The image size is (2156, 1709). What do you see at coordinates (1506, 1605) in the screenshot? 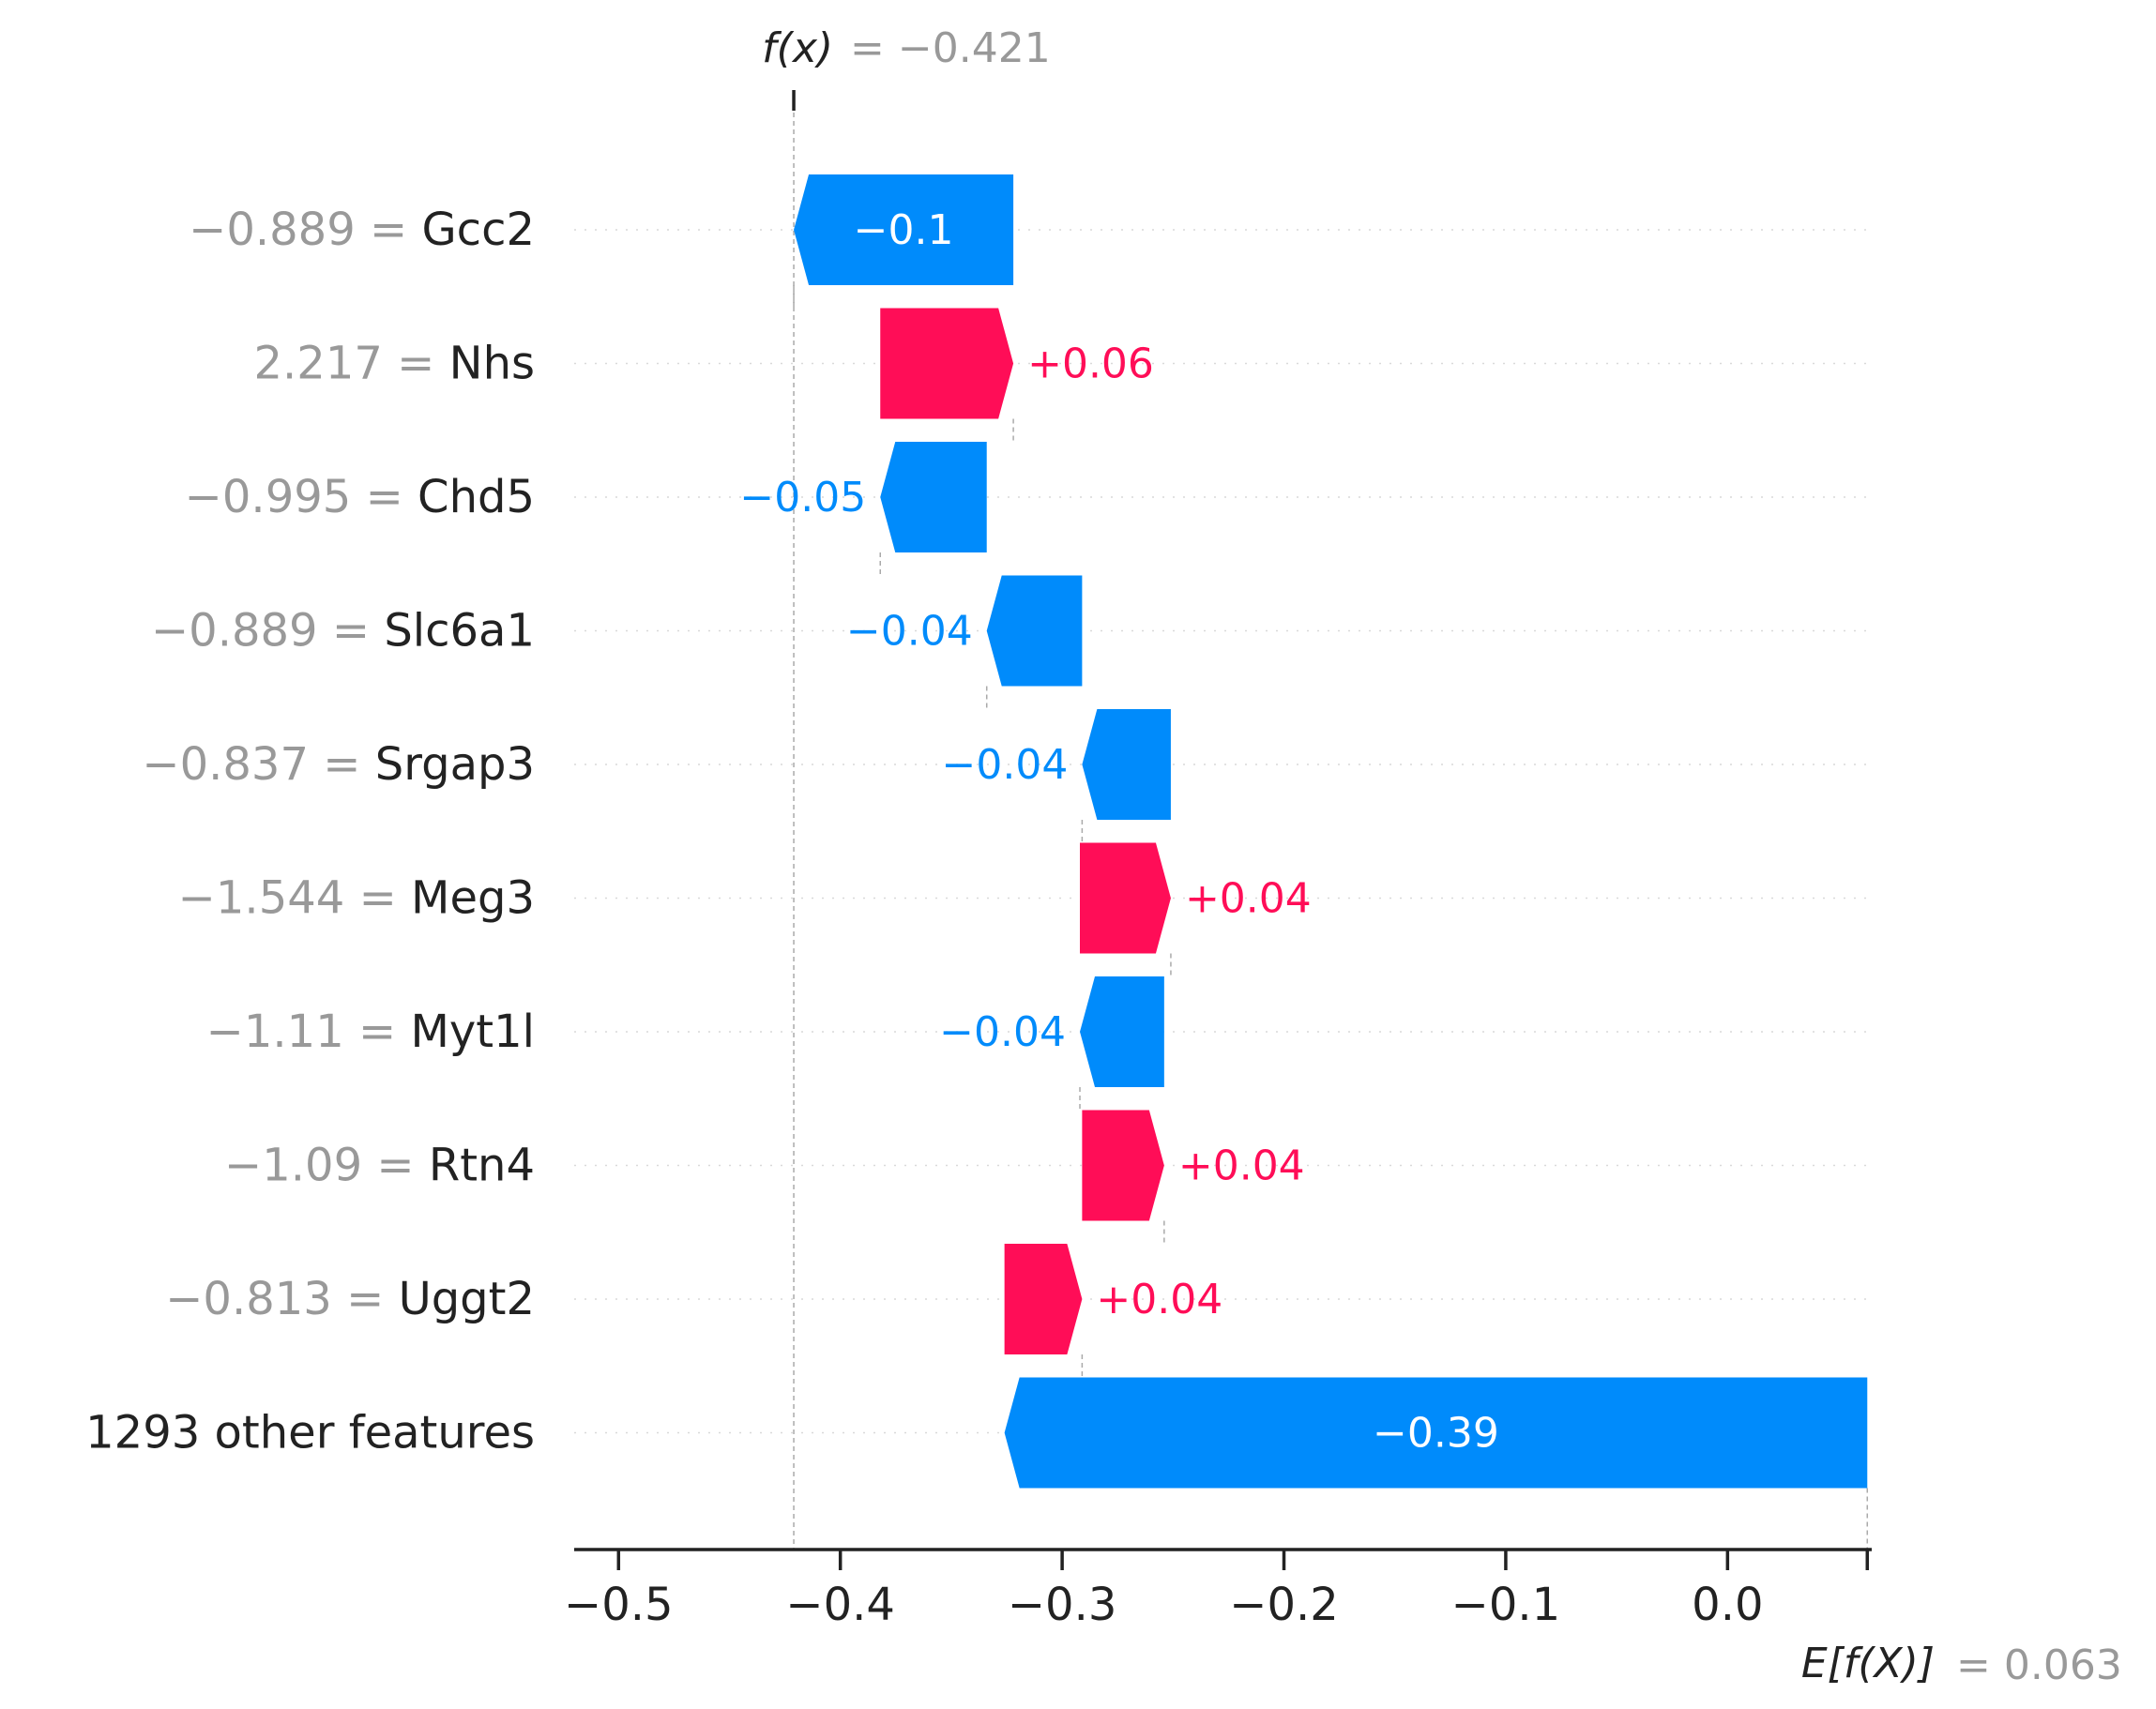
I see `x-tick-label: −0.1` at bounding box center [1506, 1605].